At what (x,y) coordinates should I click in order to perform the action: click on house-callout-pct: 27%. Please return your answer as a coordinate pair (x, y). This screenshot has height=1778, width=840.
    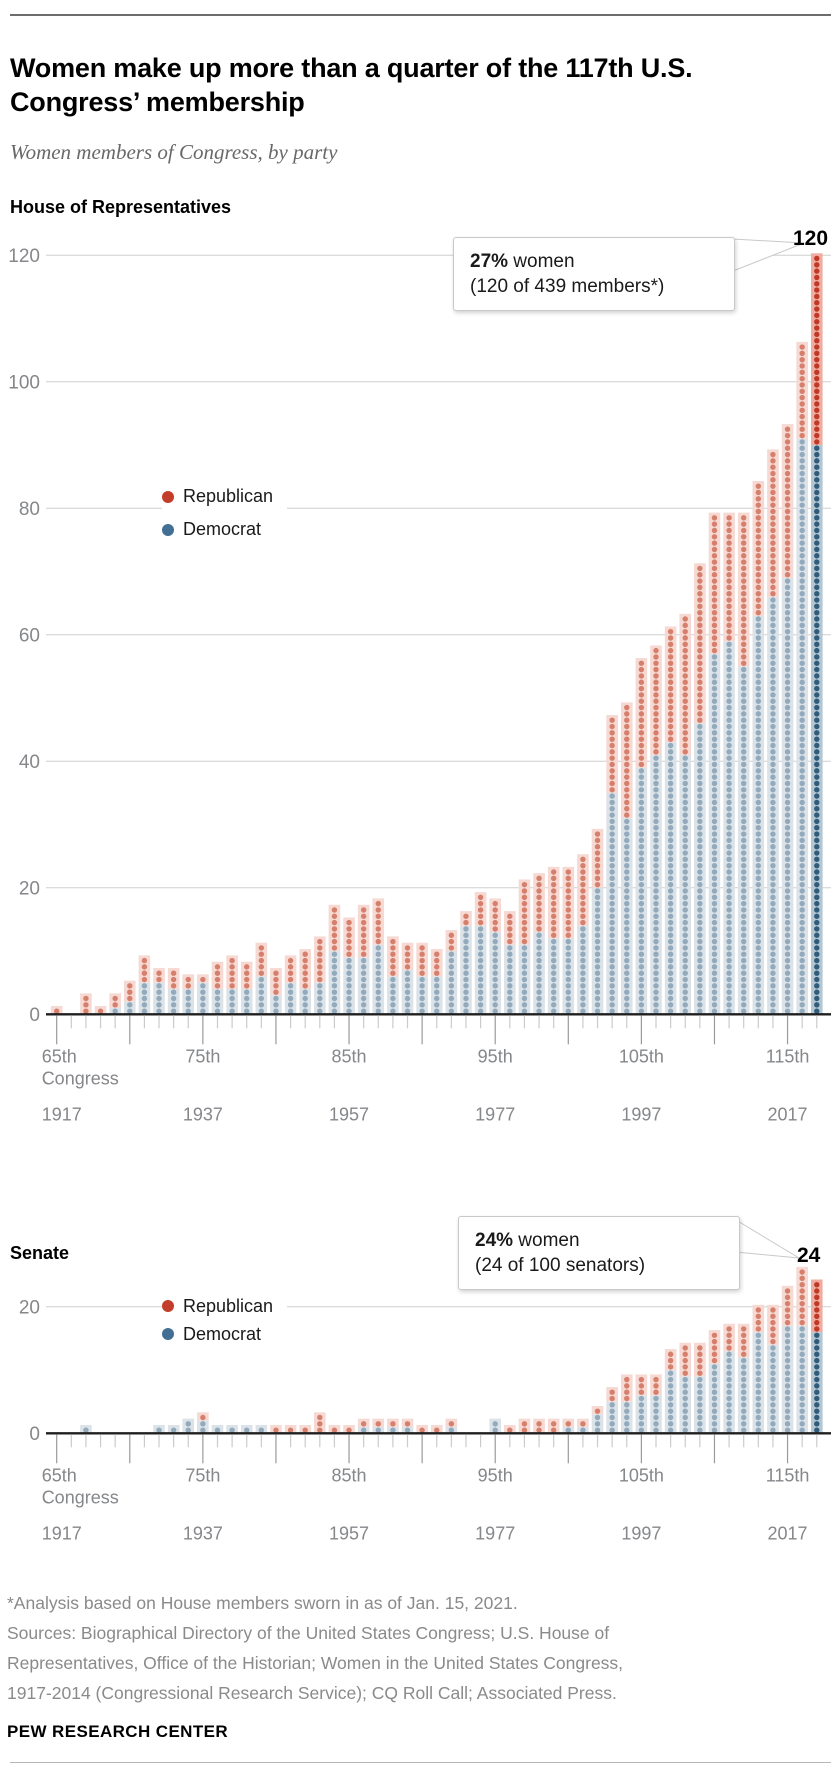
    Looking at the image, I should click on (489, 261).